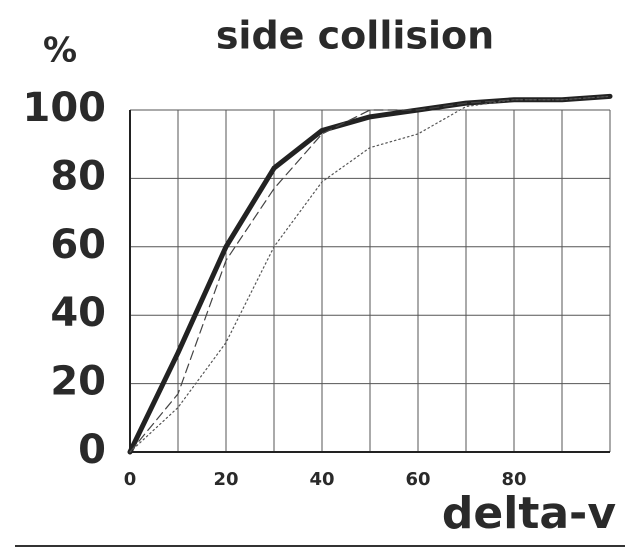 The height and width of the screenshot is (551, 629). What do you see at coordinates (78, 313) in the screenshot?
I see `y-tick-label: 40` at bounding box center [78, 313].